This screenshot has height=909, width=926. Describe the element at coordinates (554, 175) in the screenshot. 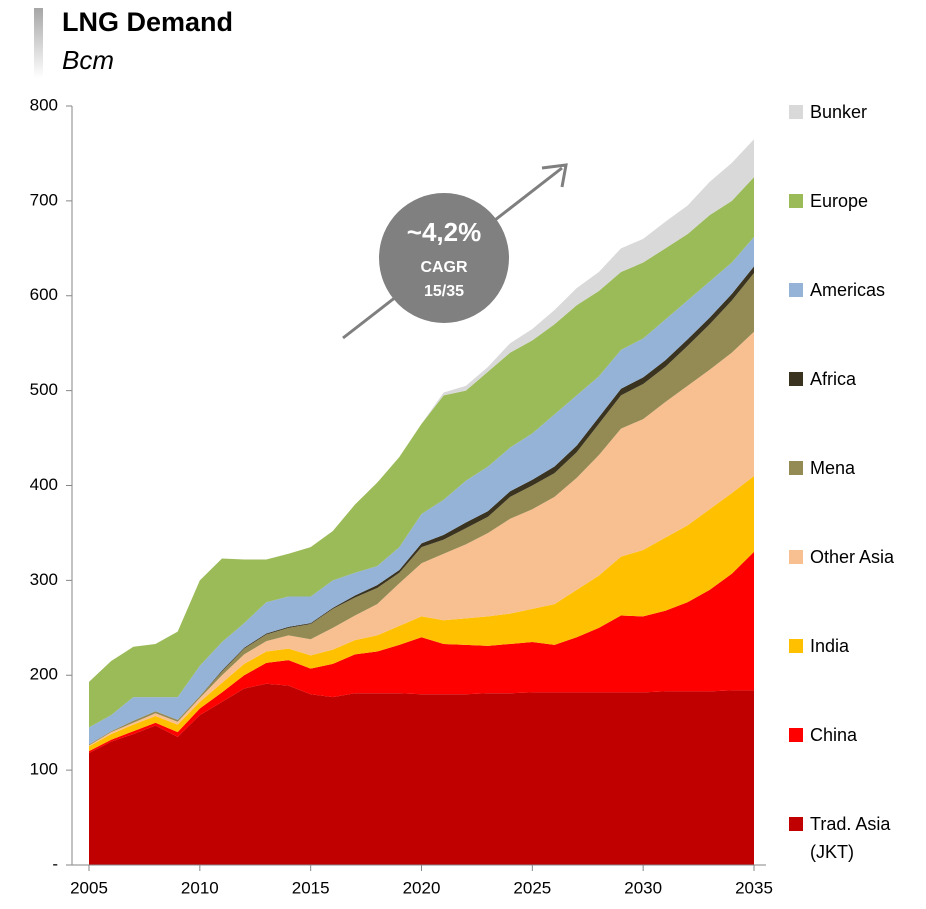

I see `arrow-head` at that location.